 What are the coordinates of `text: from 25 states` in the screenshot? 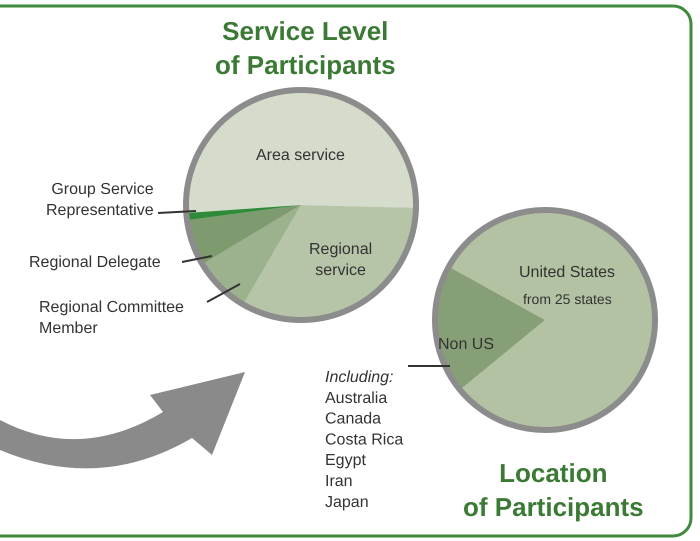 It's located at (567, 299).